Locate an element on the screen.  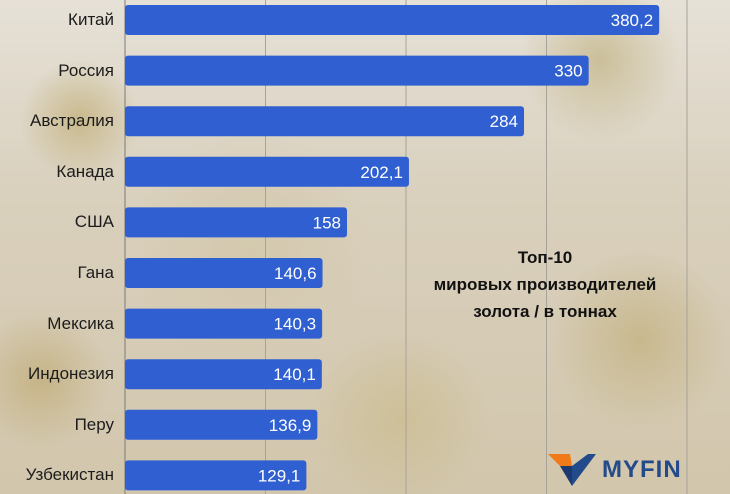
chart-title-line-3: золота / в тоннах is located at coordinates (545, 311).